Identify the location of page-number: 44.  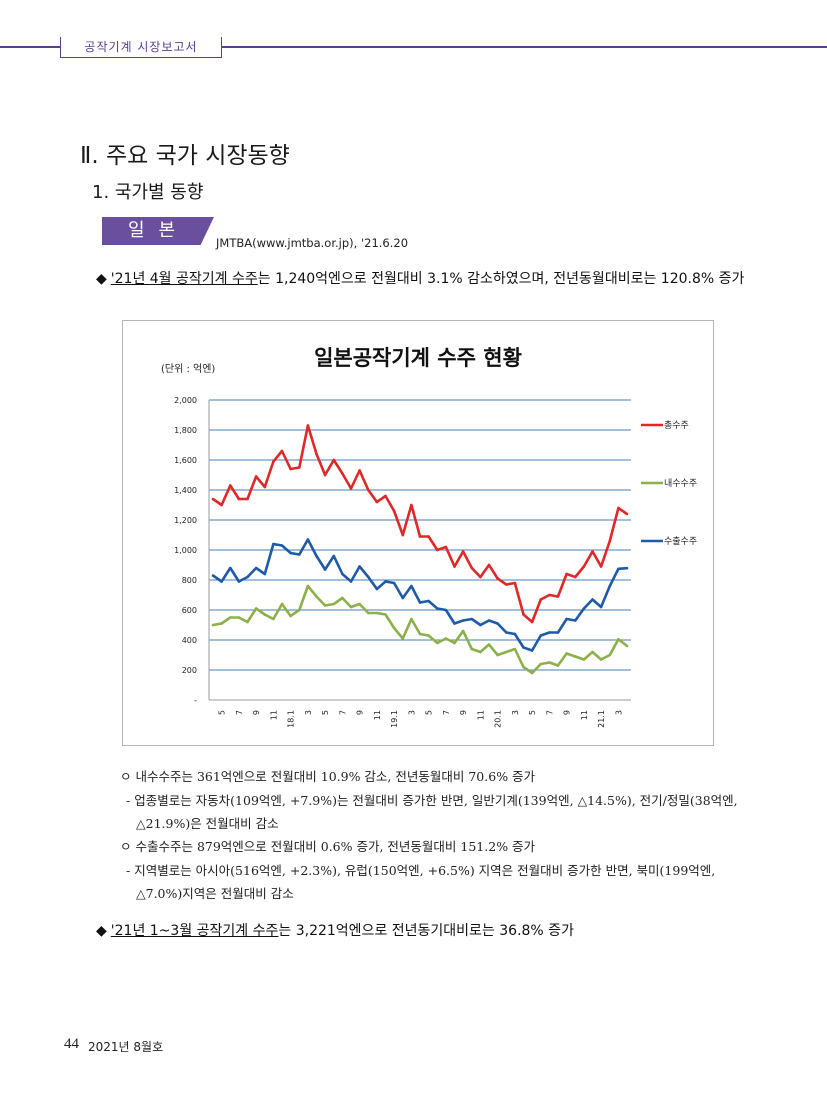
(71, 1044).